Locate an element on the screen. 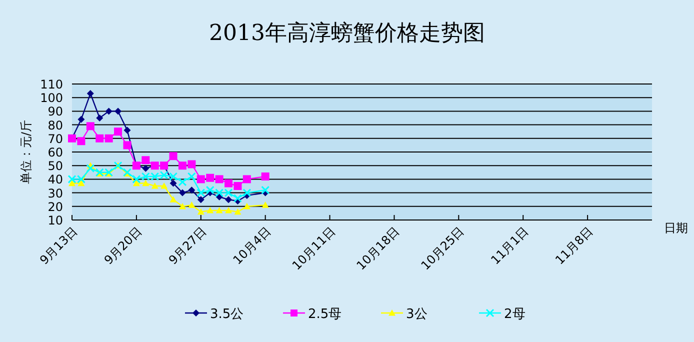 Image resolution: width=694 pixels, height=342 pixels. y-tick-label: 40 is located at coordinates (55, 179).